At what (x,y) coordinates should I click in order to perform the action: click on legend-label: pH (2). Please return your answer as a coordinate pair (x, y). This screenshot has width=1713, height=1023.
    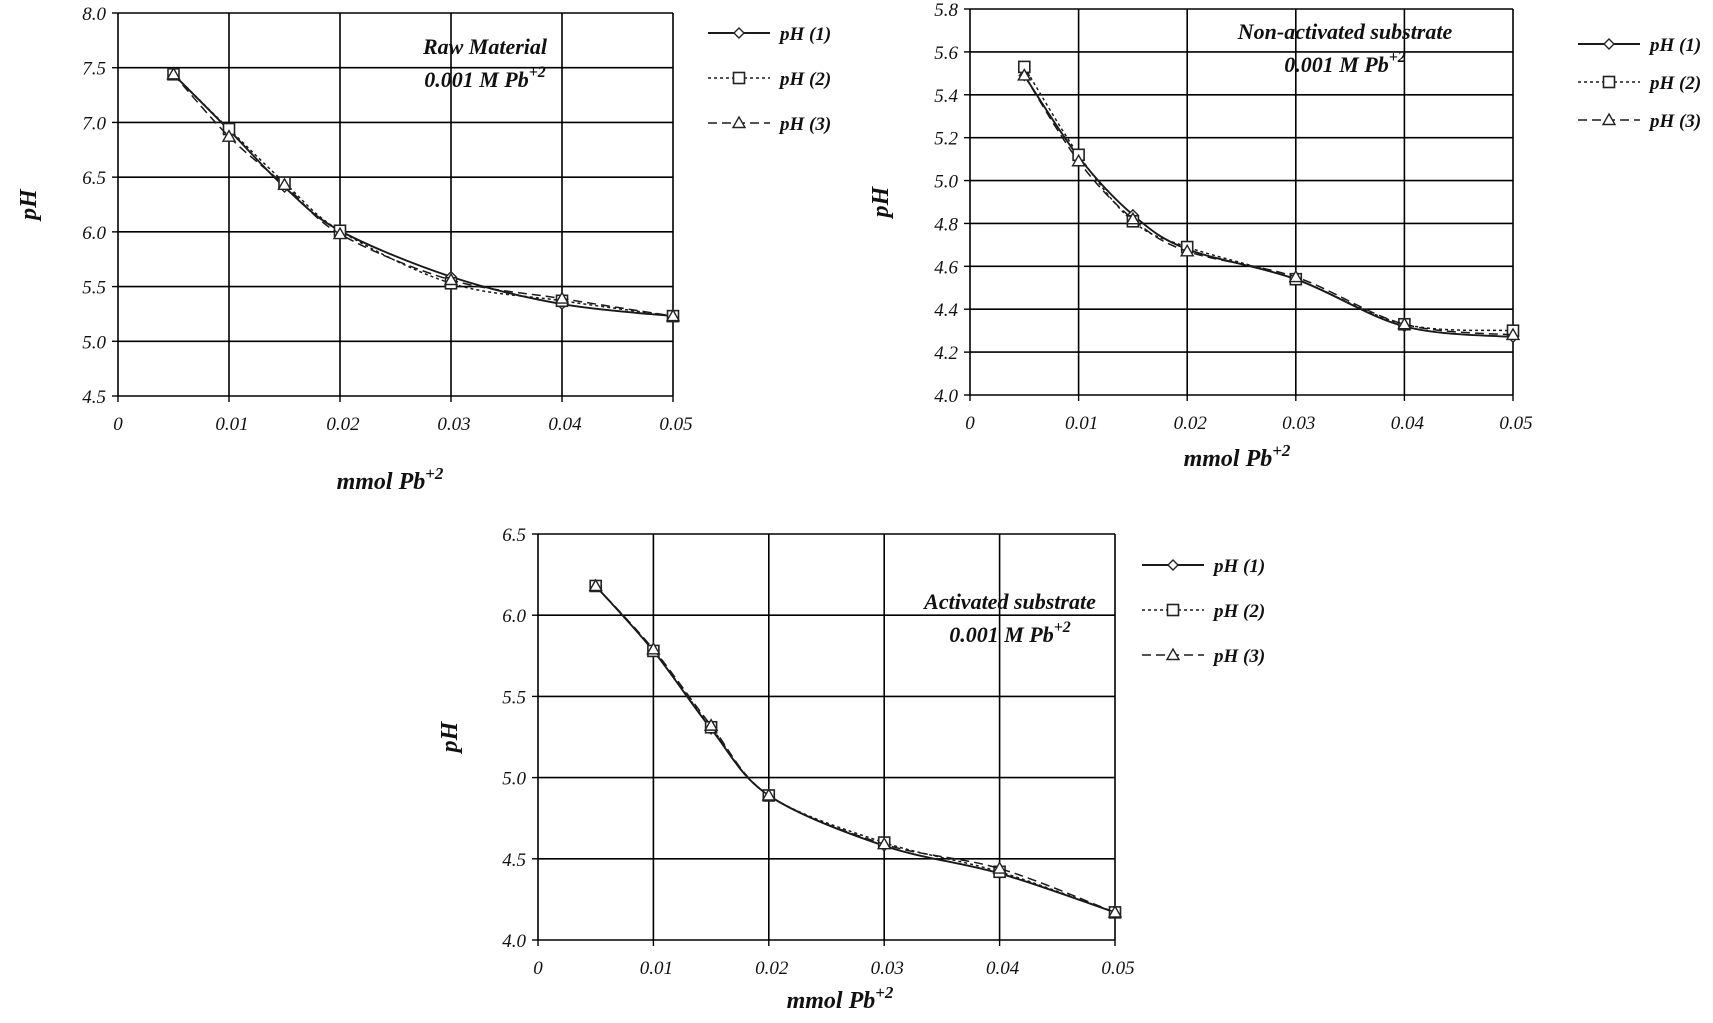
    Looking at the image, I should click on (1238, 611).